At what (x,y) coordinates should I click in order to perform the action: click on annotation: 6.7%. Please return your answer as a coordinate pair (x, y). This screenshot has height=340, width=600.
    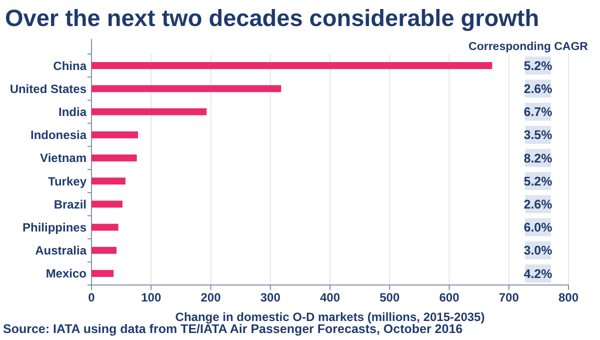
    Looking at the image, I should click on (538, 112).